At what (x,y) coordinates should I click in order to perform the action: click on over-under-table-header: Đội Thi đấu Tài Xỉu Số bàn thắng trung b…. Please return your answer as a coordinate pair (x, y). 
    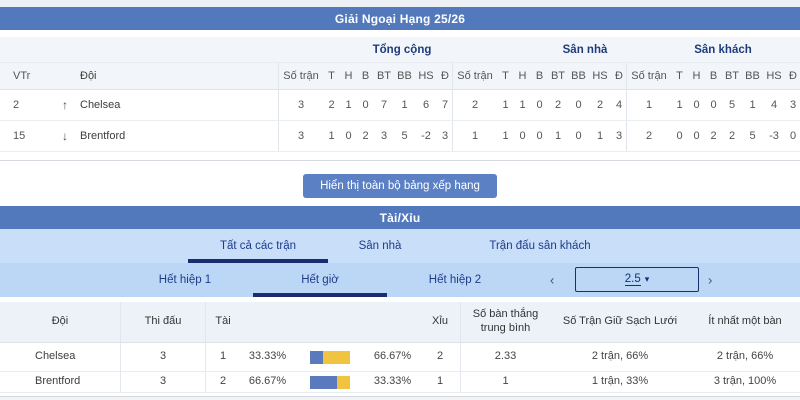
    Looking at the image, I should click on (400, 322).